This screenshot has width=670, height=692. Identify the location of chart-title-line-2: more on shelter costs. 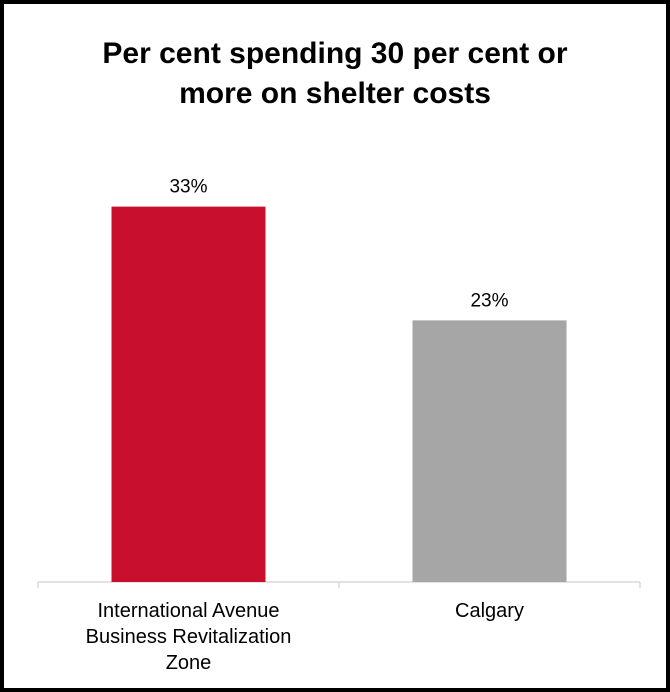
(335, 93).